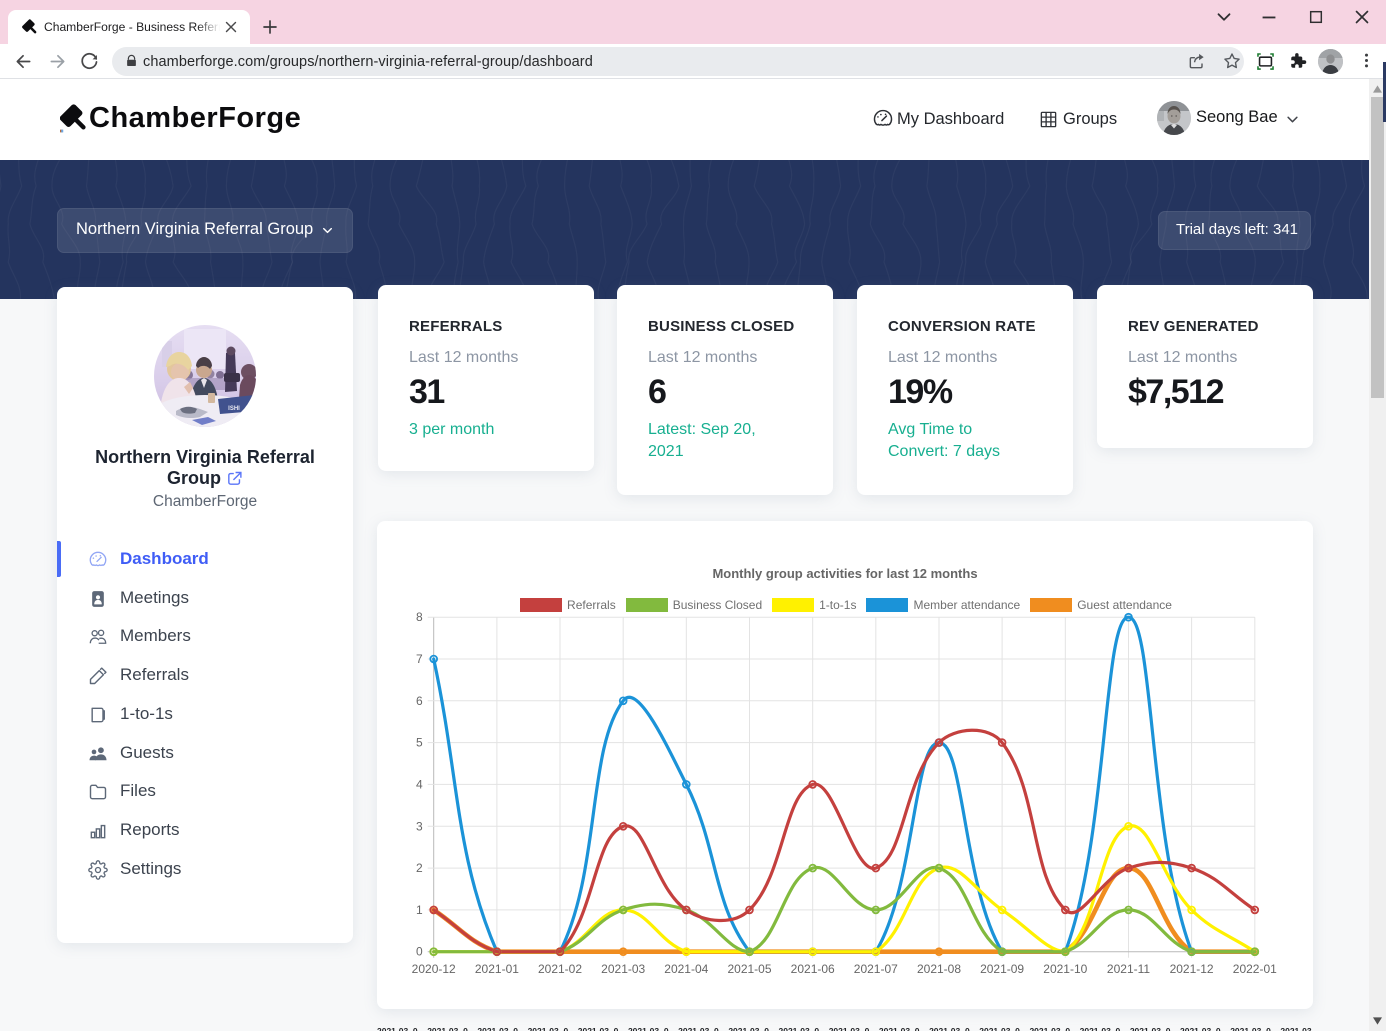  Describe the element at coordinates (813, 969) in the screenshot. I see `svg-text: 2021-06` at that location.